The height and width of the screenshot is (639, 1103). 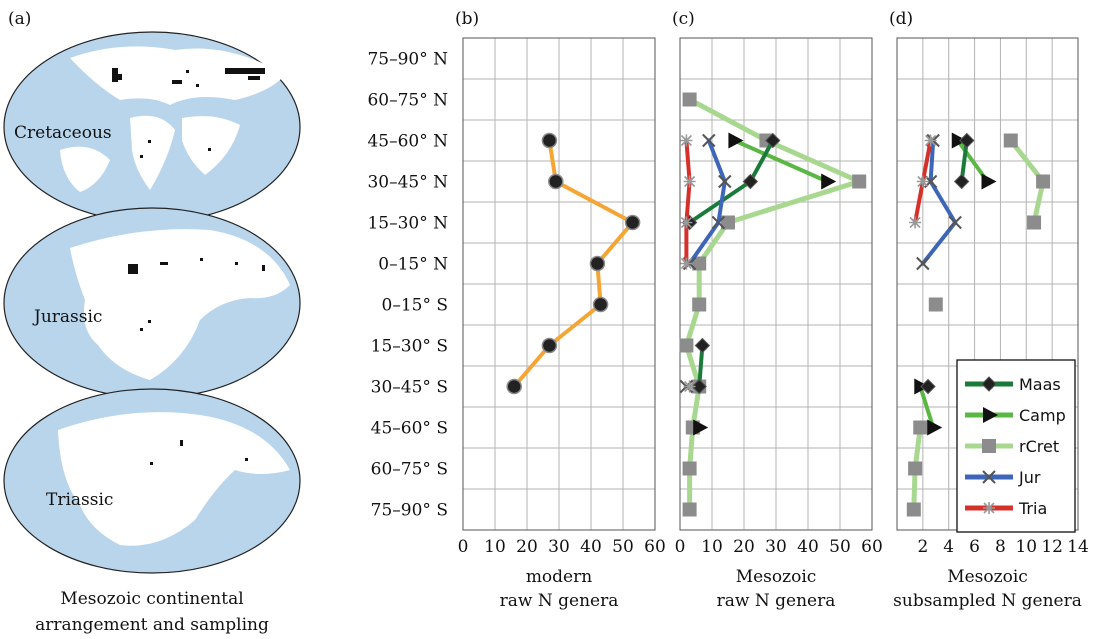 I want to click on legend: Maas Camp rCret Jur Tria, so click(x=1016, y=446).